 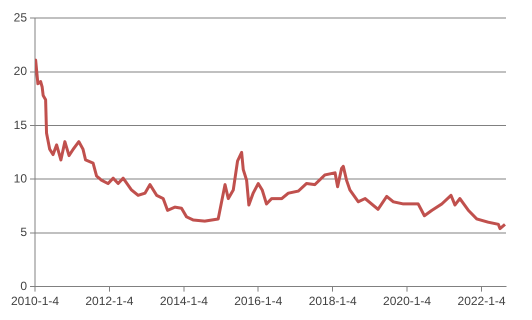 I want to click on y-tick-label: 15, so click(x=21, y=125).